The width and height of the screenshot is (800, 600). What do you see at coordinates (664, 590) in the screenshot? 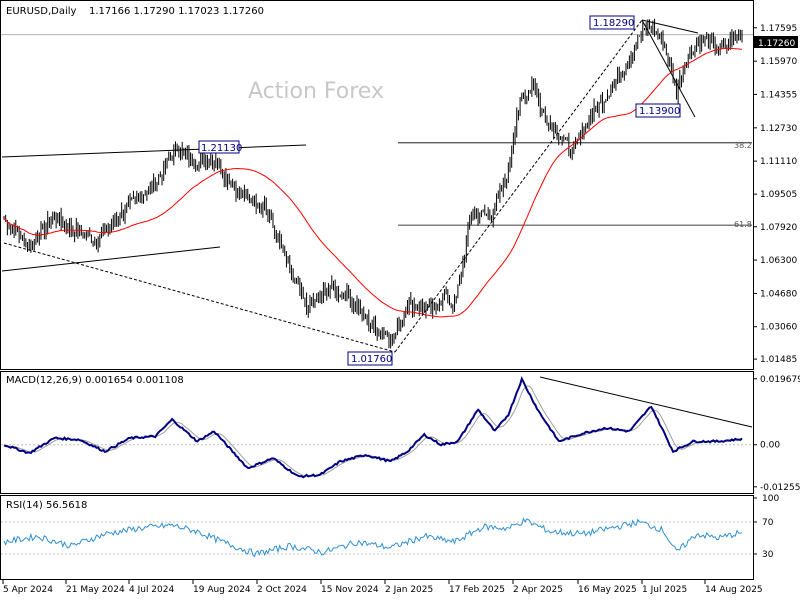
I see `x-tick-label: 1 Jul 2025` at bounding box center [664, 590].